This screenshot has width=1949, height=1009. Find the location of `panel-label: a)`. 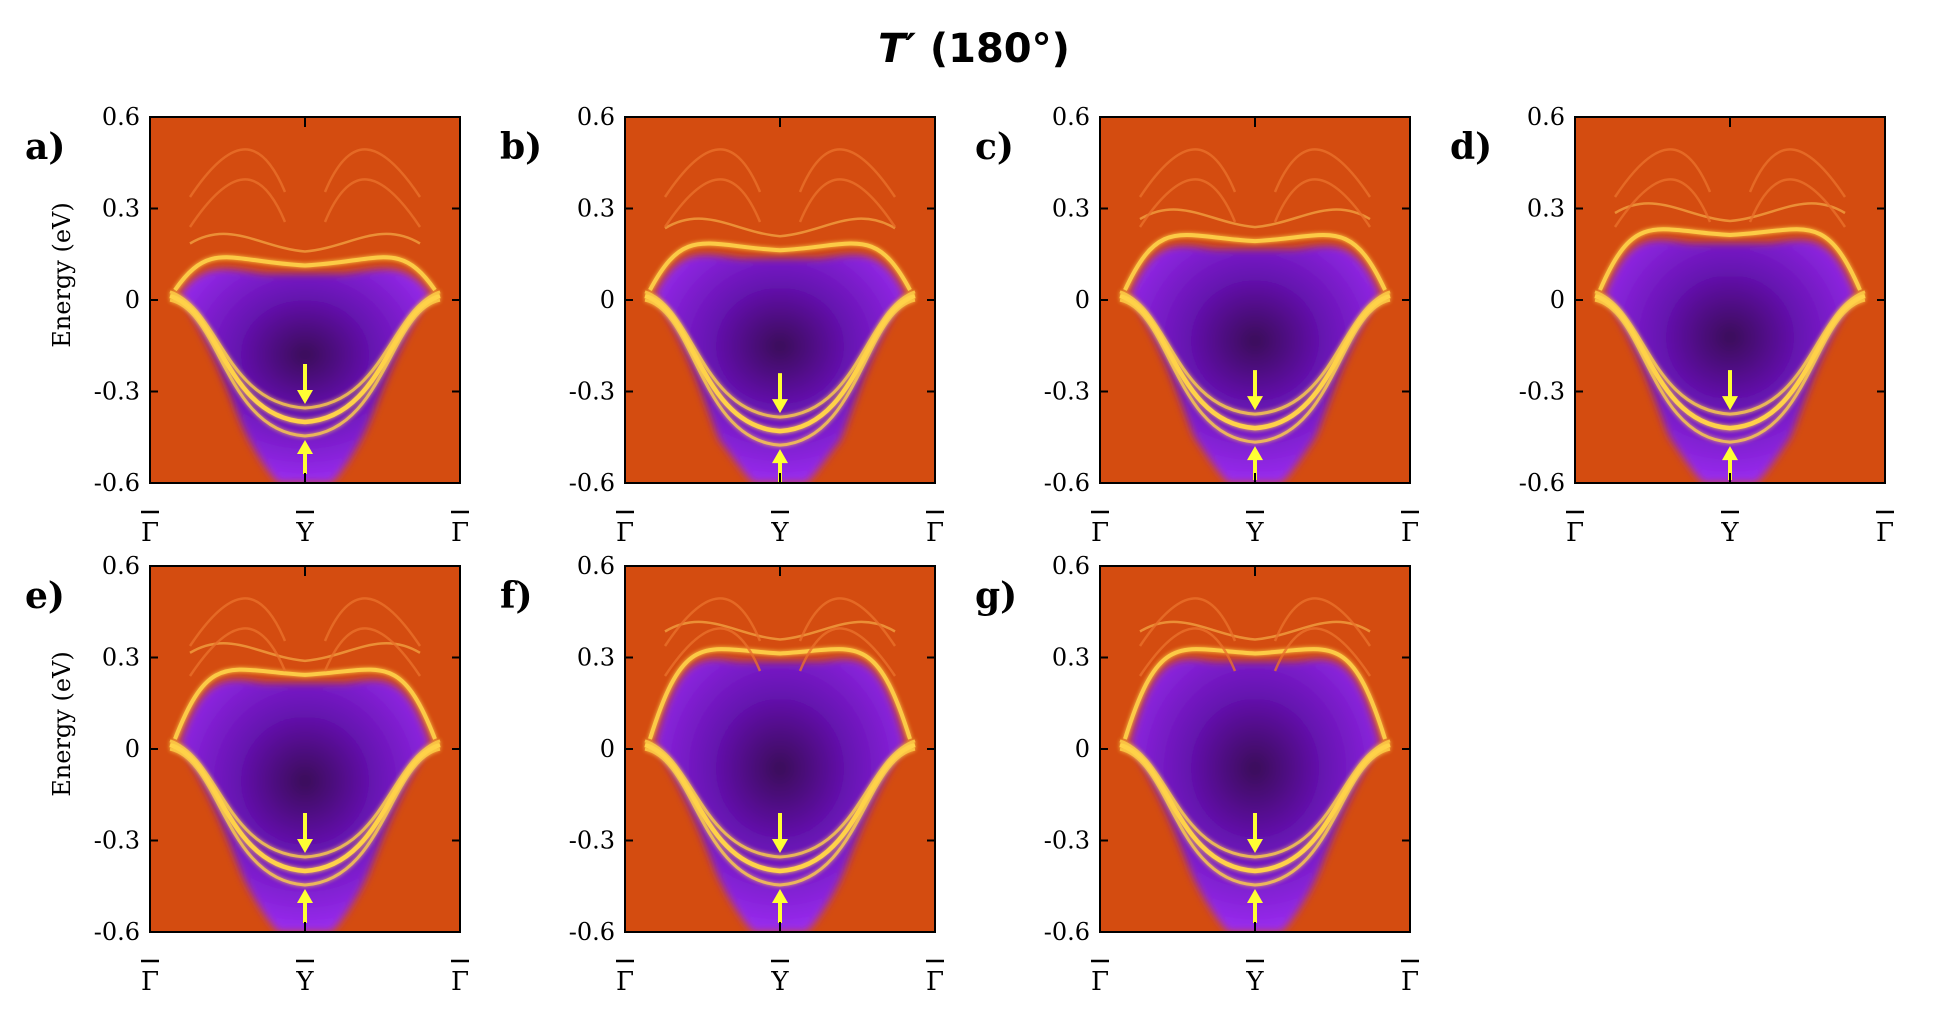

panel-label: a) is located at coordinates (45, 147).